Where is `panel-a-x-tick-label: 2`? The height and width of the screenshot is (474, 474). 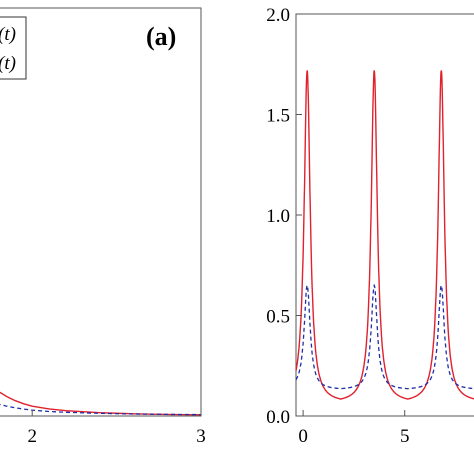
panel-a-x-tick-label: 2 is located at coordinates (32, 436).